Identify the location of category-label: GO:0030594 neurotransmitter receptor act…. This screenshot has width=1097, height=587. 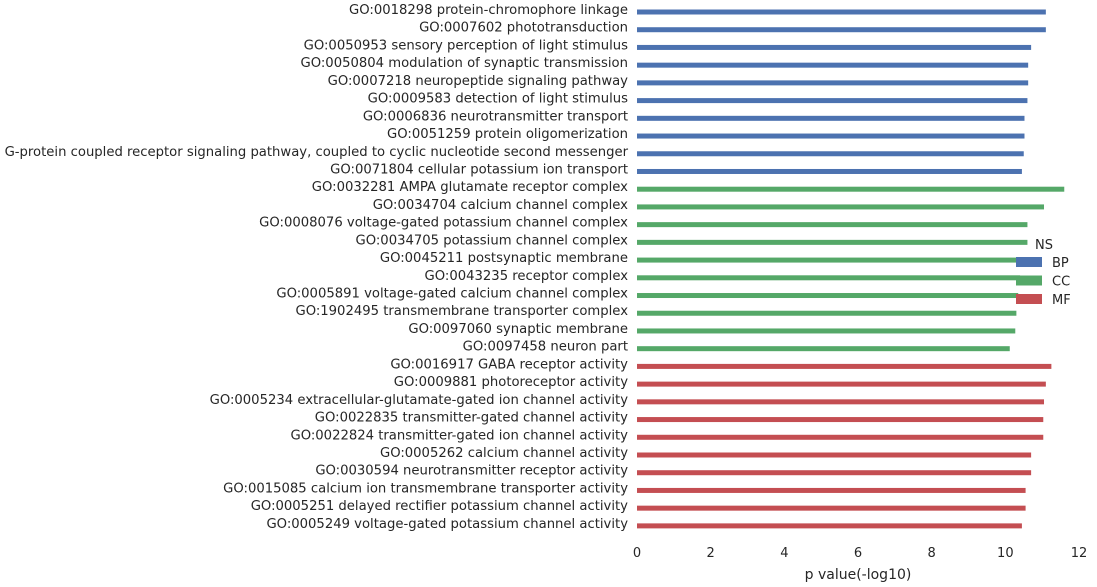
(471, 471).